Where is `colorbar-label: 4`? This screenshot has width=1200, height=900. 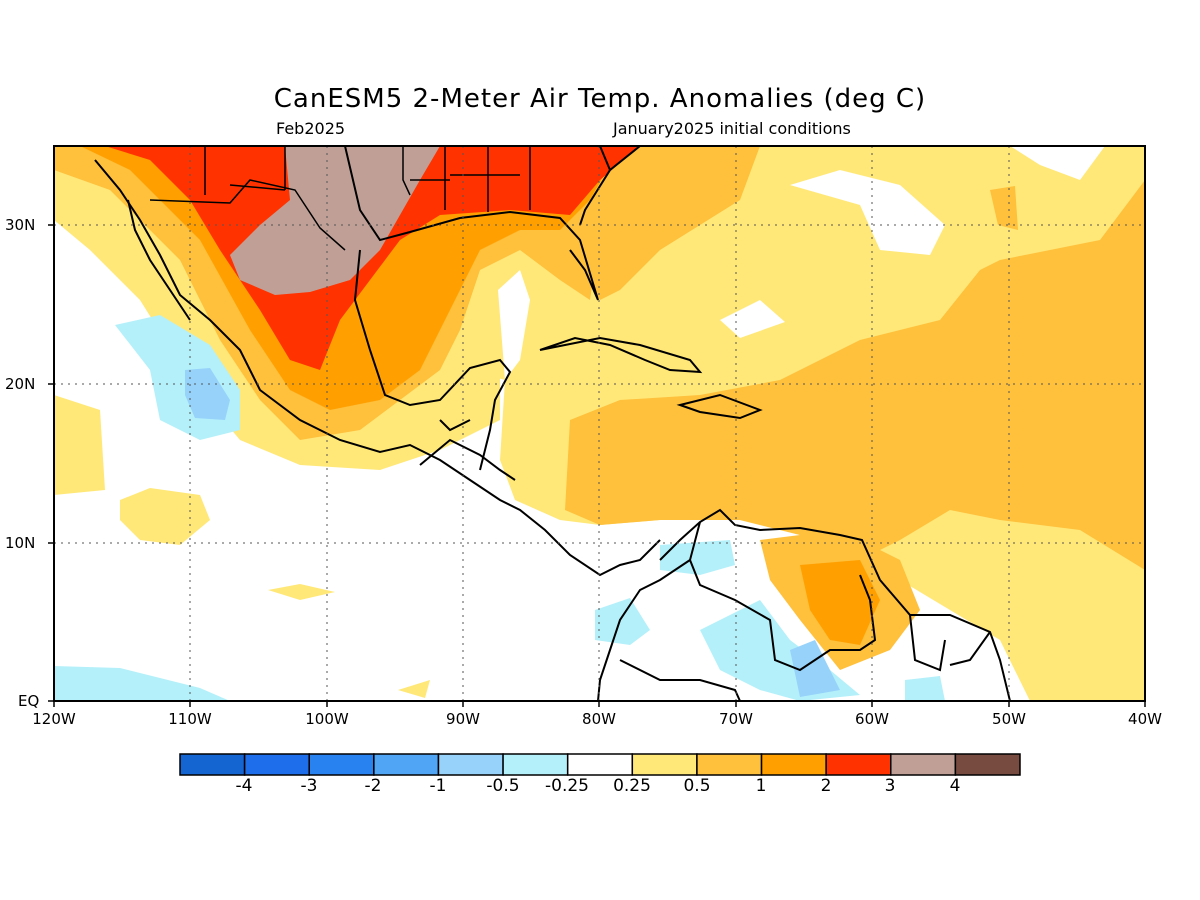 colorbar-label: 4 is located at coordinates (955, 786).